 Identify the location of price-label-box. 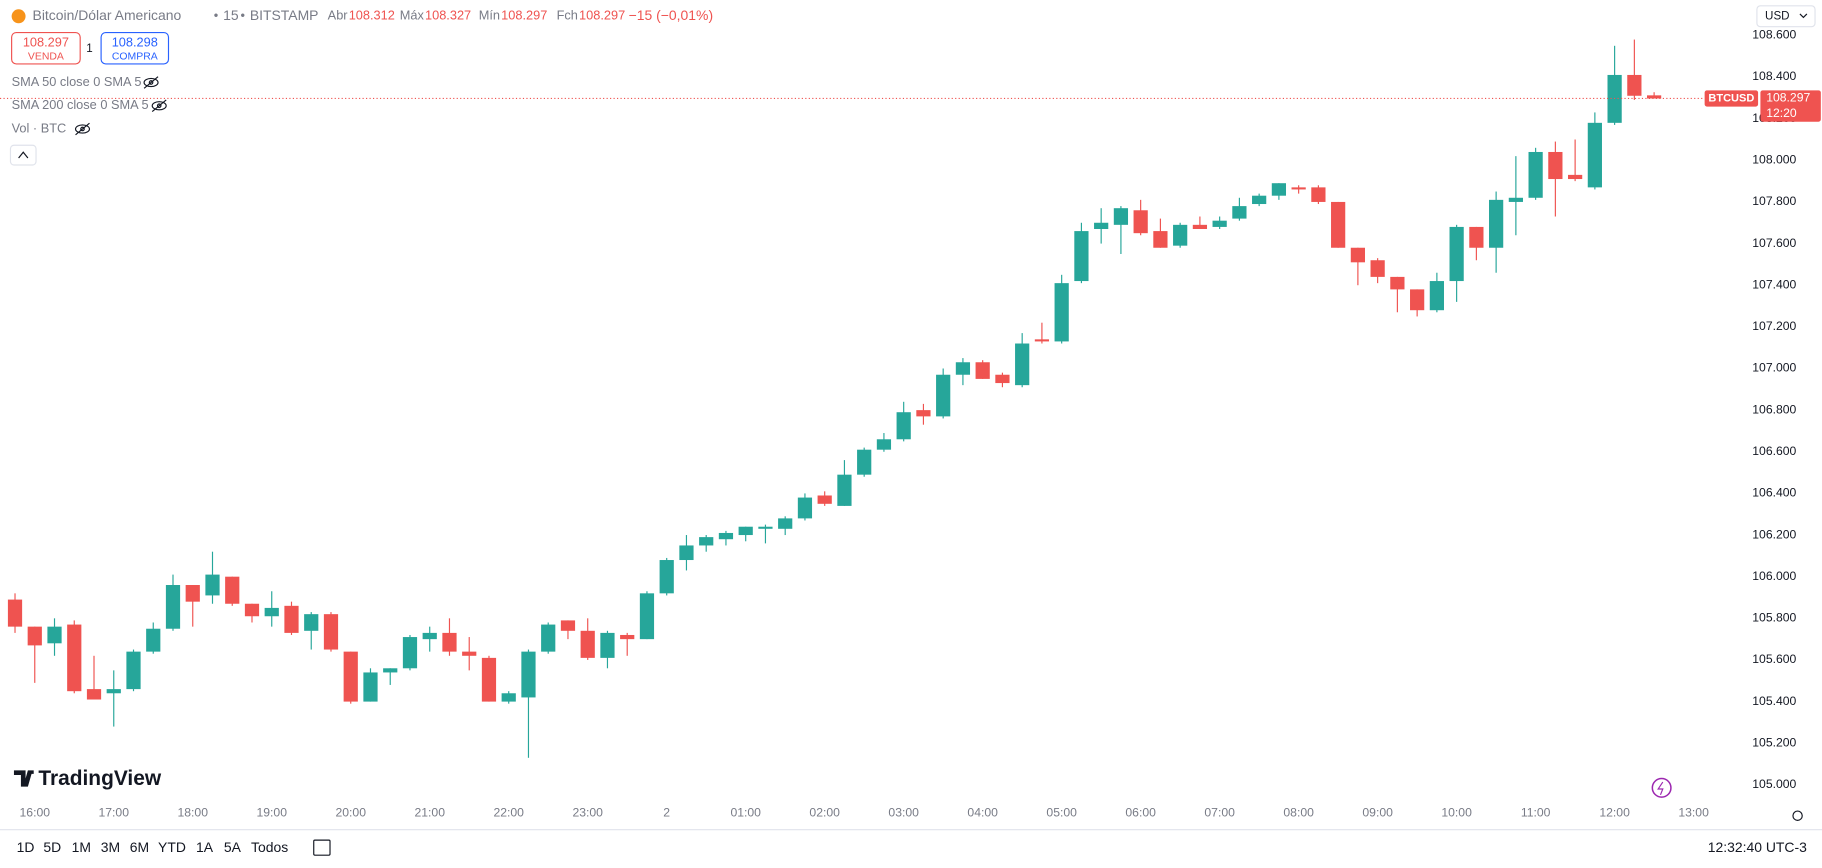
(1790, 106).